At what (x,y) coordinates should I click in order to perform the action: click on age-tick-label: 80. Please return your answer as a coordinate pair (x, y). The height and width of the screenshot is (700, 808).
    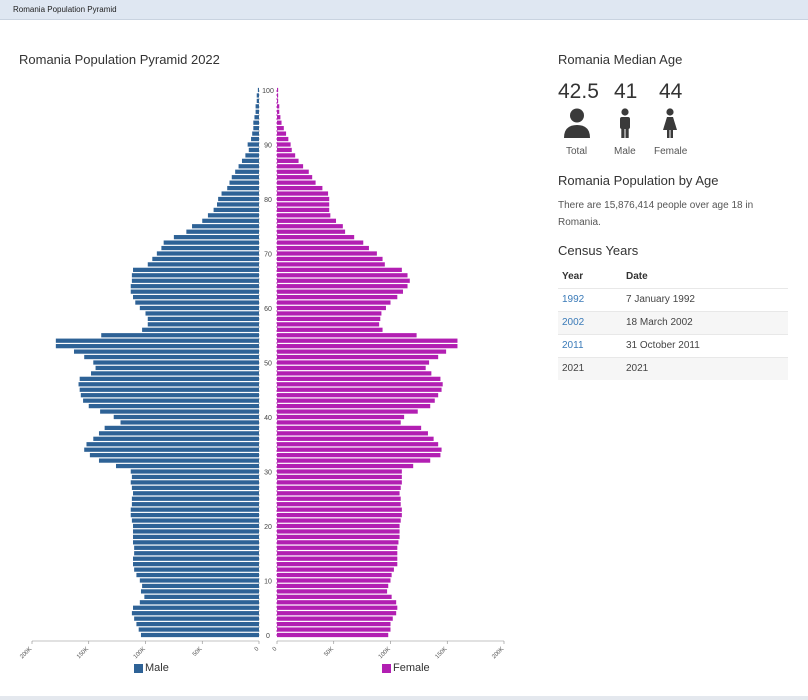
    Looking at the image, I should click on (268, 200).